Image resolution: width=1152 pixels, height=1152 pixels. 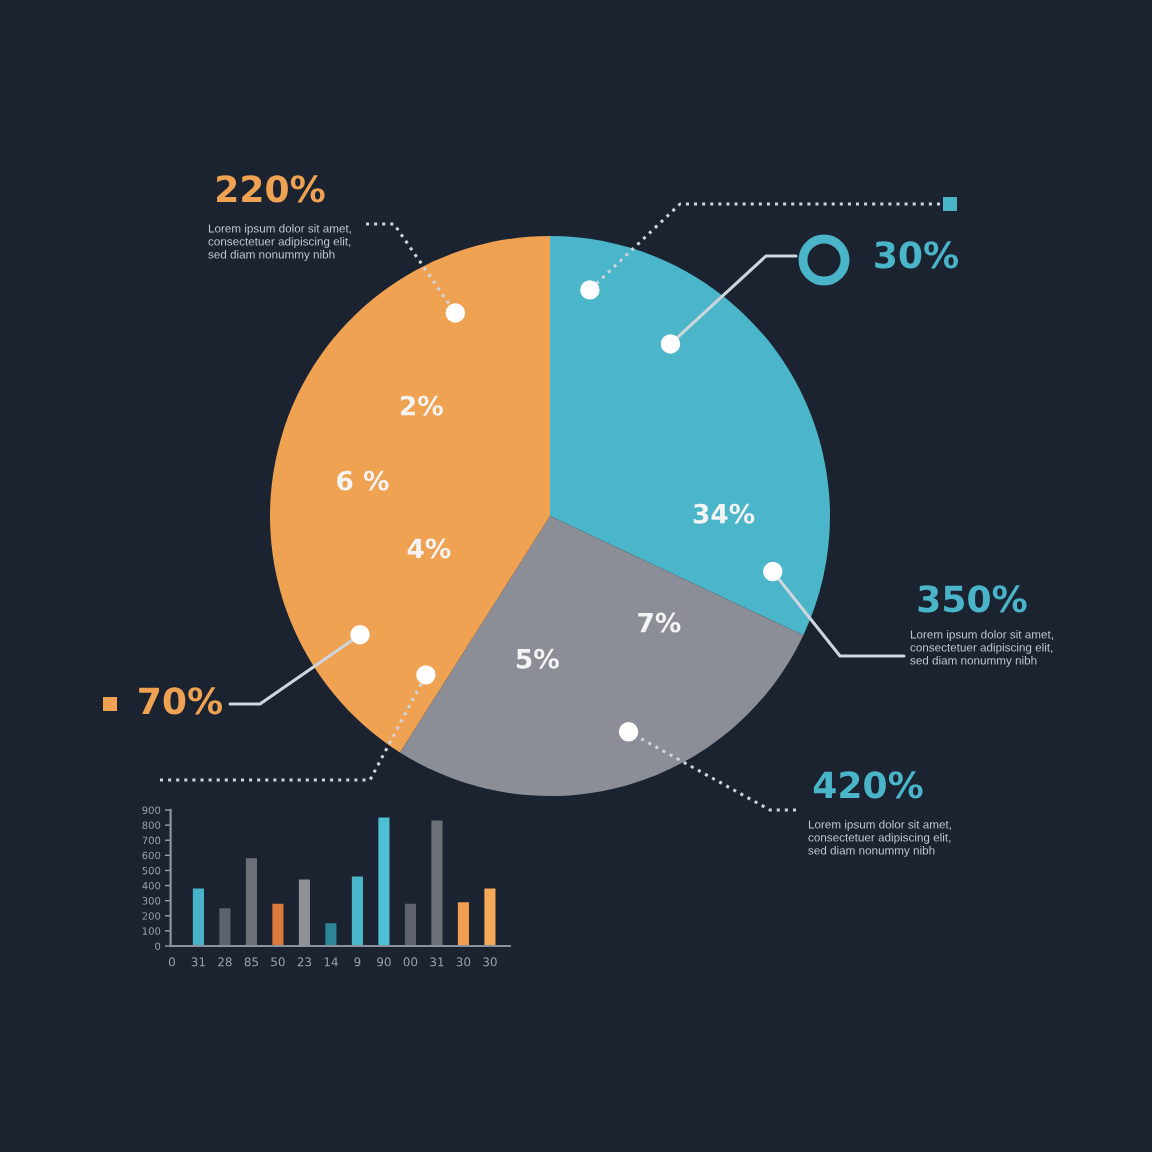 What do you see at coordinates (972, 599) in the screenshot?
I see `text: 350%` at bounding box center [972, 599].